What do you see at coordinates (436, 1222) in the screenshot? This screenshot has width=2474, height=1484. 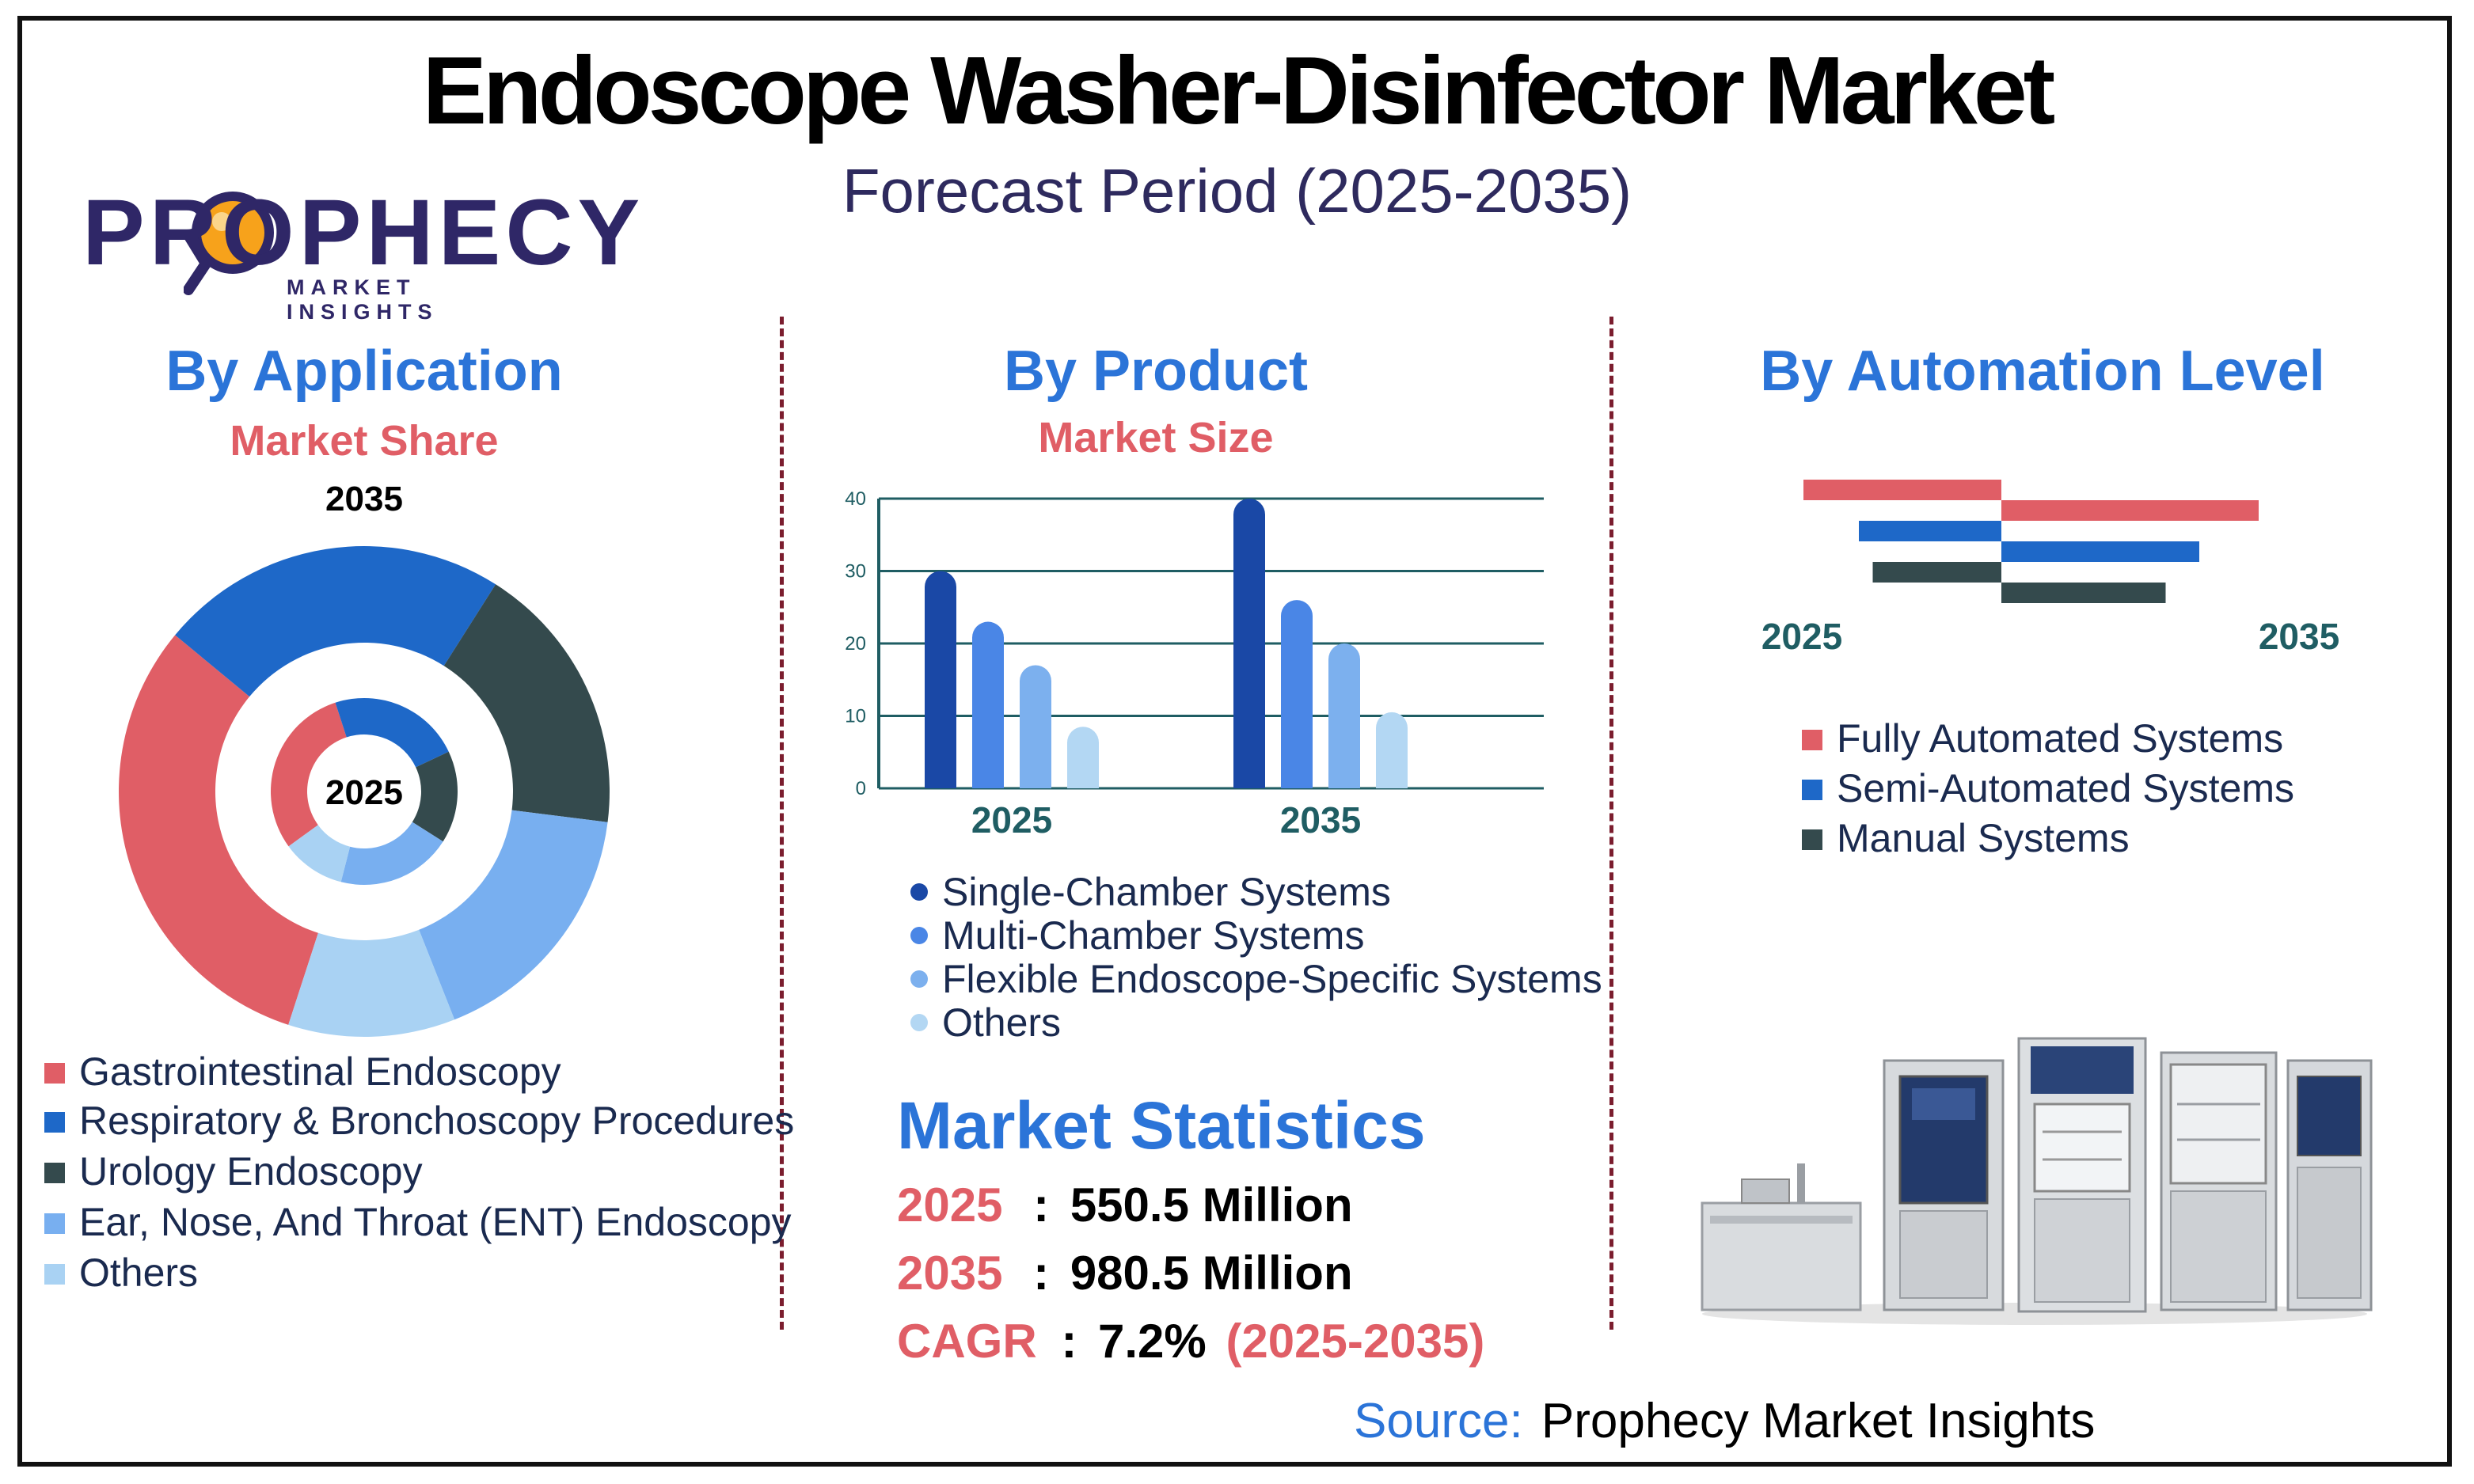 I see `legend-label: Ear, Nose, And Throat (ENT) Endoscopy` at bounding box center [436, 1222].